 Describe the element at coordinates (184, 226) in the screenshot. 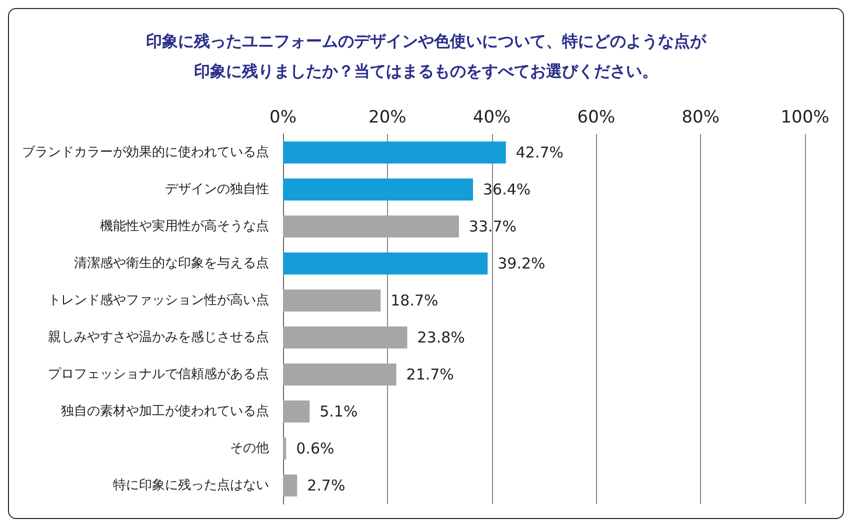

I see `y-tick-label: 機能性や実用性が高そうな点` at that location.